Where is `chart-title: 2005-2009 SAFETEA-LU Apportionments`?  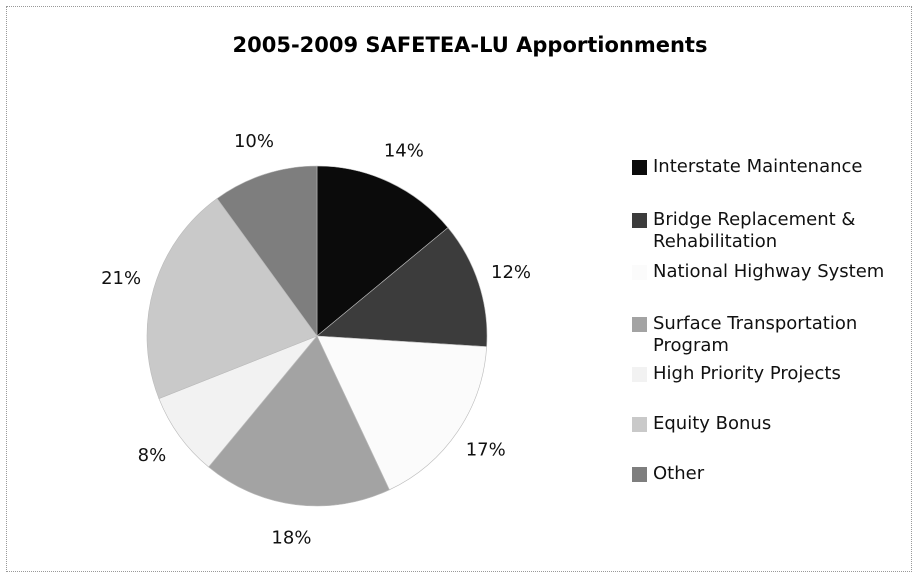
chart-title: 2005-2009 SAFETEA-LU Apportionments is located at coordinates (470, 45).